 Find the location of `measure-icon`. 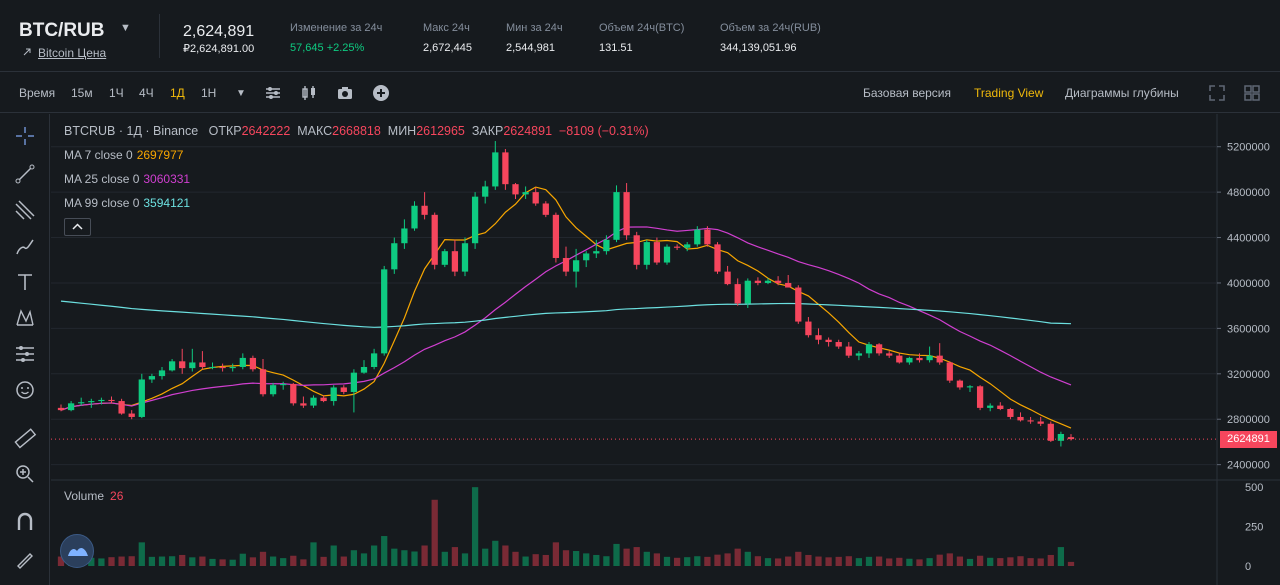

measure-icon is located at coordinates (25, 354).